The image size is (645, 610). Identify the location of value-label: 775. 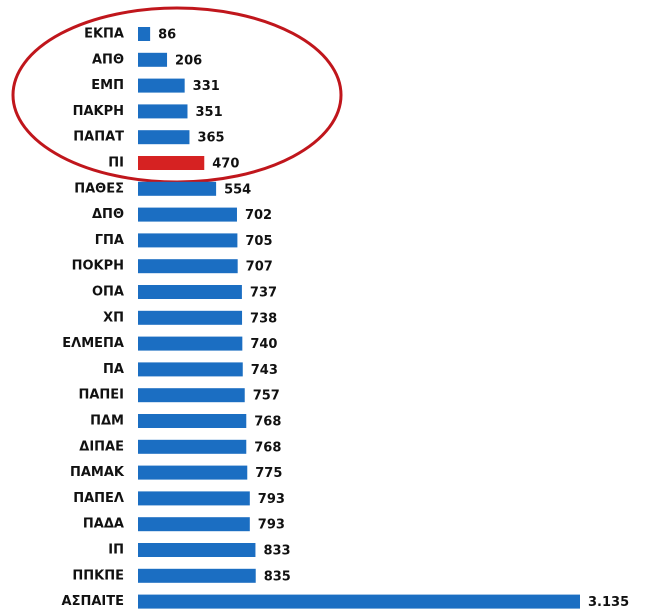
(268, 473).